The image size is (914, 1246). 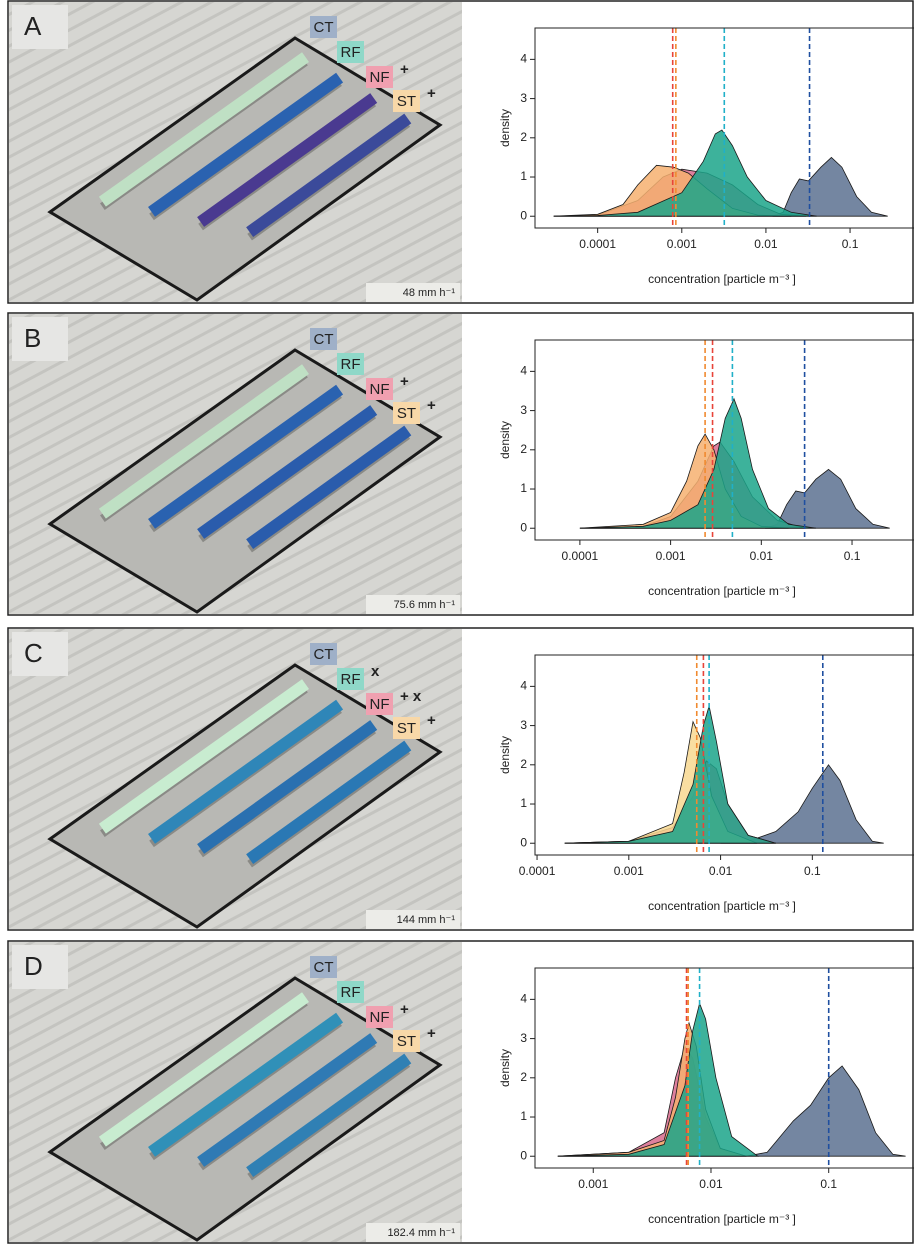 What do you see at coordinates (411, 696) in the screenshot?
I see `significance-marker: + x` at bounding box center [411, 696].